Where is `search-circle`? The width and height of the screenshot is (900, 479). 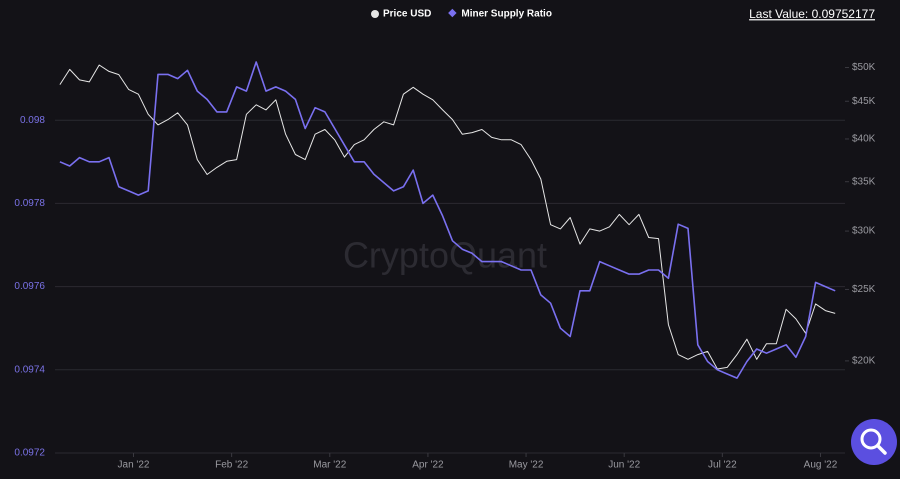
search-circle is located at coordinates (874, 442).